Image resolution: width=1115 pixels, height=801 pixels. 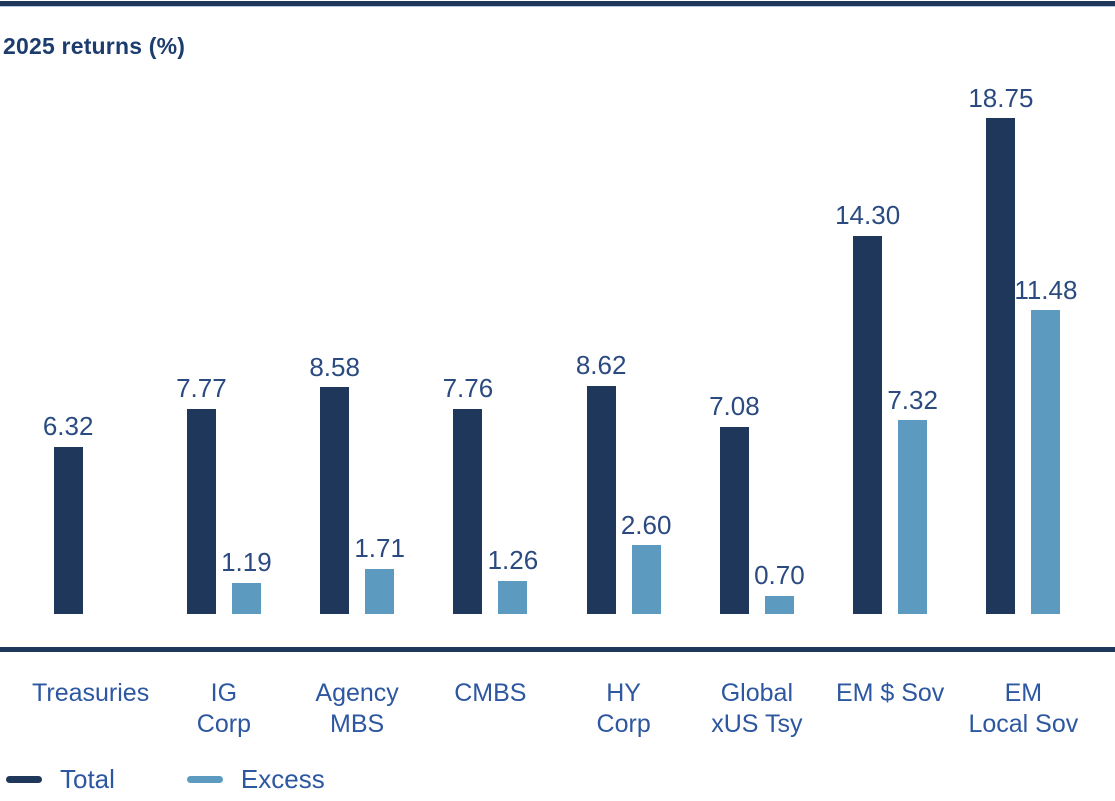 I want to click on excess-bar-slot: 7.32, so click(x=912, y=500).